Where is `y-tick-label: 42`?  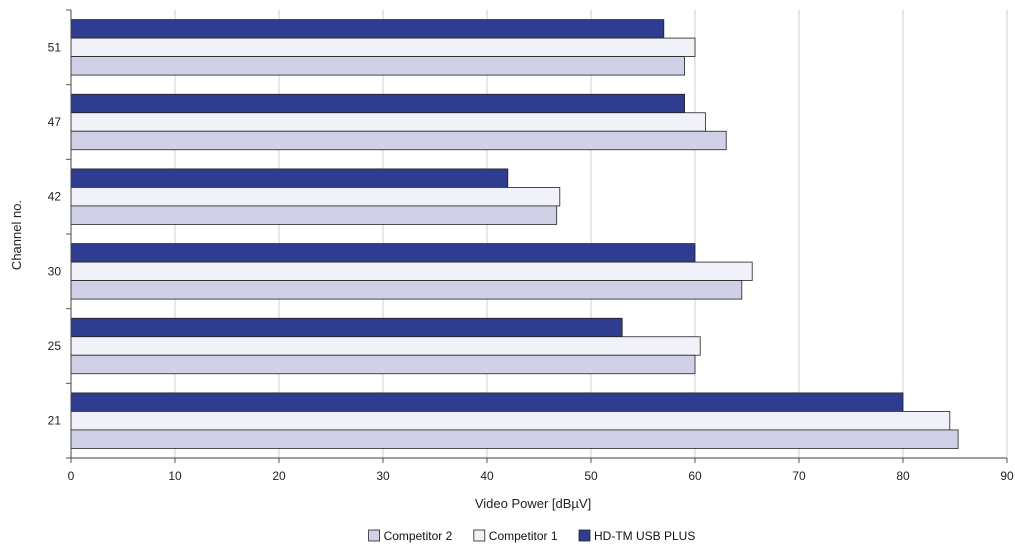
y-tick-label: 42 is located at coordinates (55, 197).